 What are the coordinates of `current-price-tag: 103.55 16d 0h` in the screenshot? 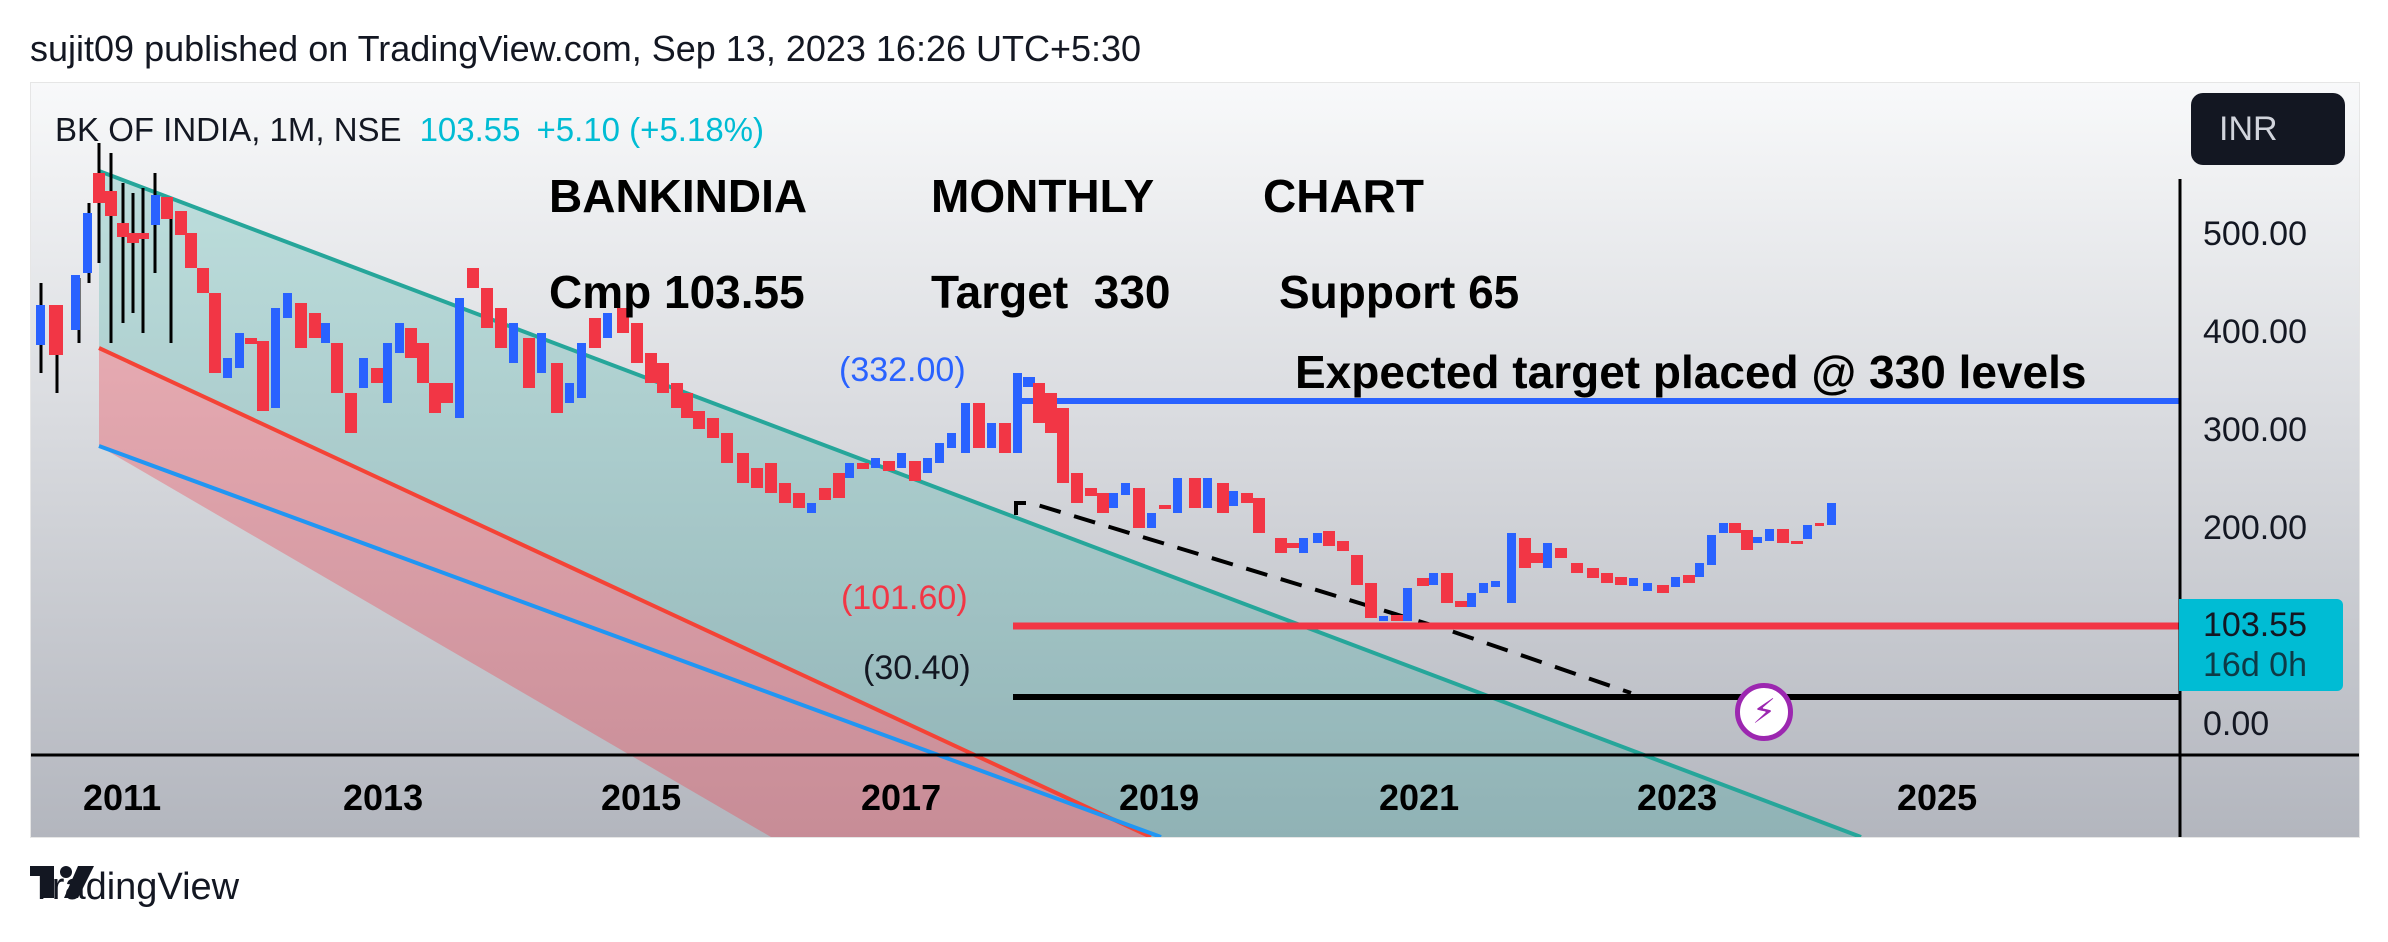 It's located at (2261, 645).